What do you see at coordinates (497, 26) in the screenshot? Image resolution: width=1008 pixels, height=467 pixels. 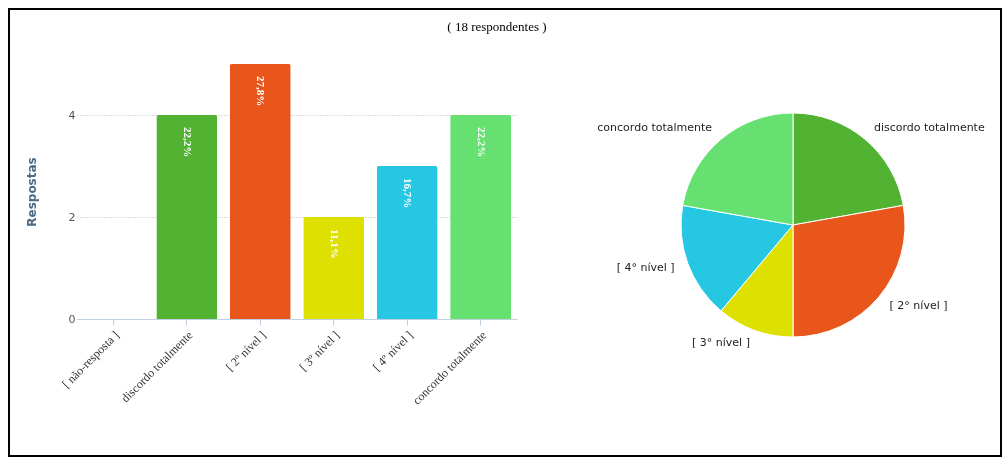 I see `chart-title: ( 18 respondentes )` at bounding box center [497, 26].